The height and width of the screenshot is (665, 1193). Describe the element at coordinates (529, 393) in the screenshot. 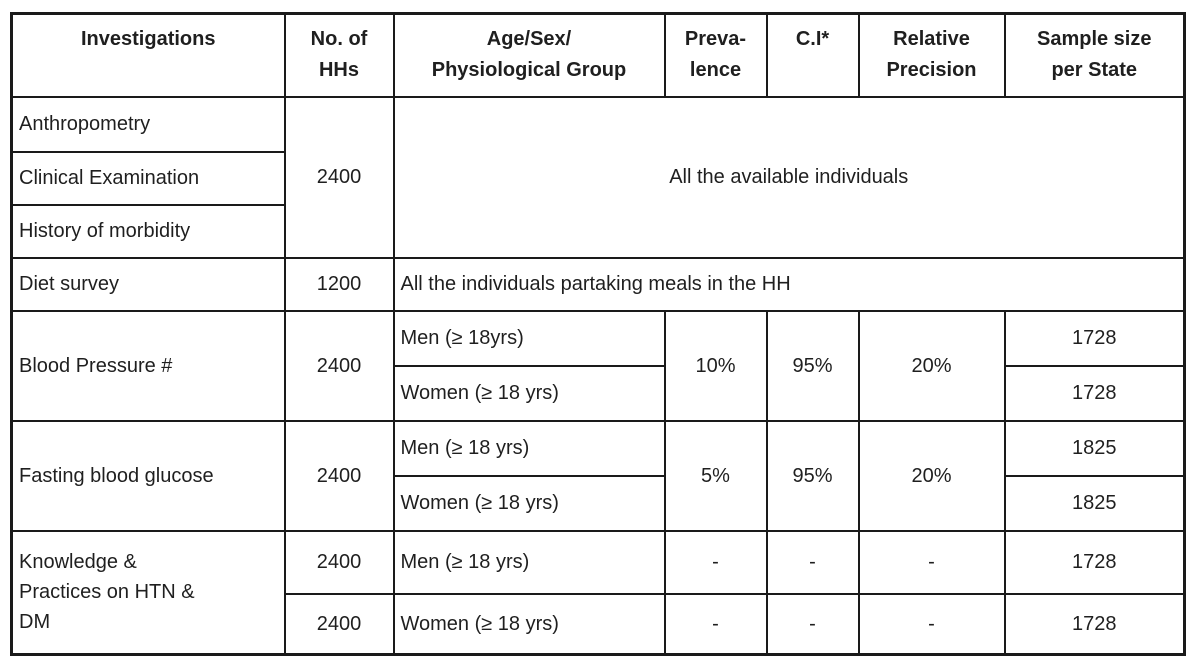

I see `cell-bp-women: Women (≥ 18 yrs)` at that location.